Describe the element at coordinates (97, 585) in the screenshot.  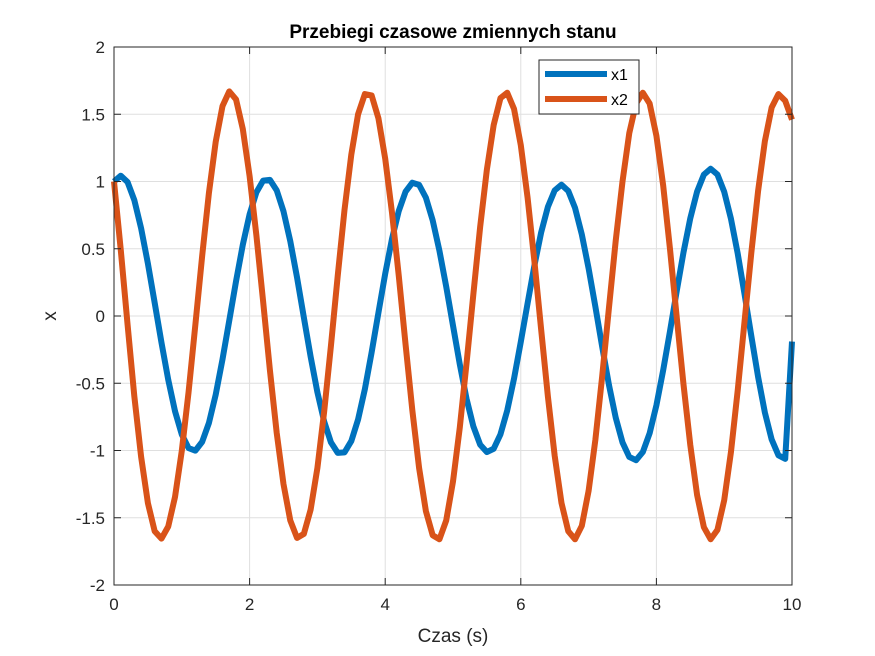
I see `y-tick-label: -2` at that location.